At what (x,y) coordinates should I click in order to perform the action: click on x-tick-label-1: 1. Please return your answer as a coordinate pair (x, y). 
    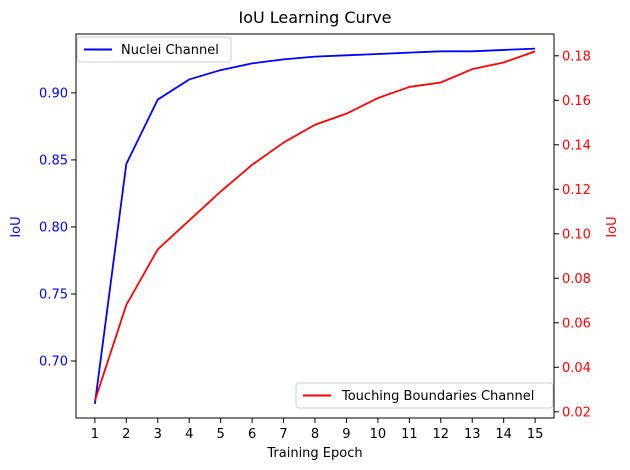
    Looking at the image, I should click on (95, 434).